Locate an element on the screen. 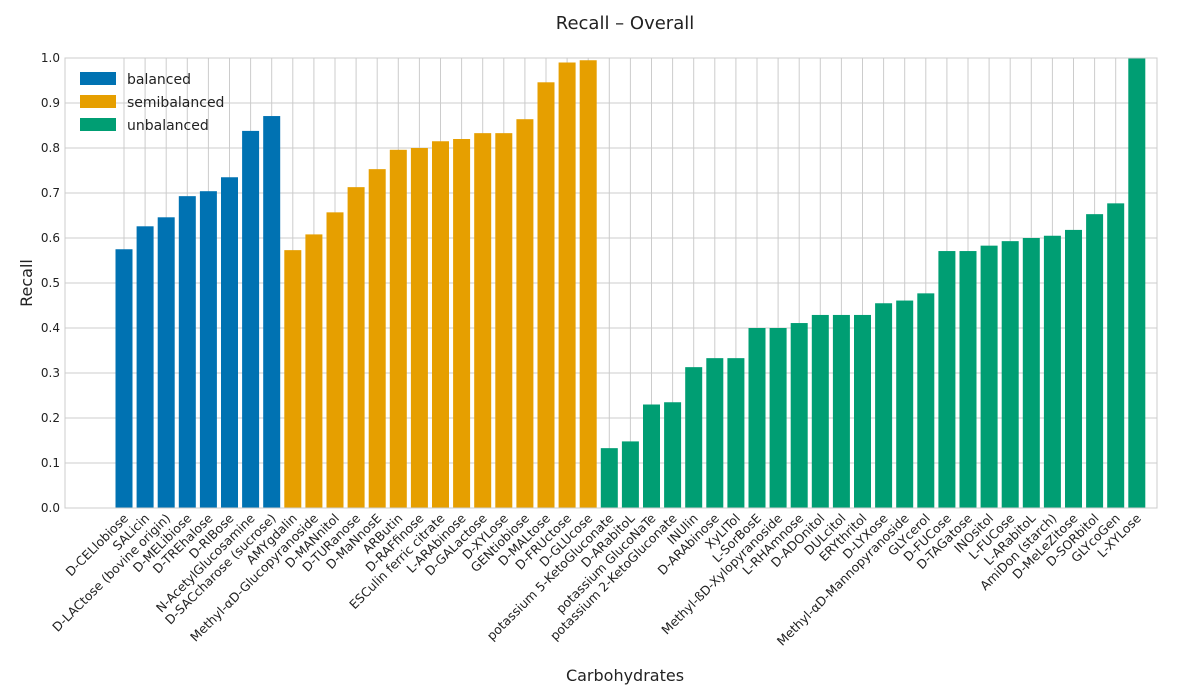  legend: balanced semibalanced unbalanced is located at coordinates (152, 103).